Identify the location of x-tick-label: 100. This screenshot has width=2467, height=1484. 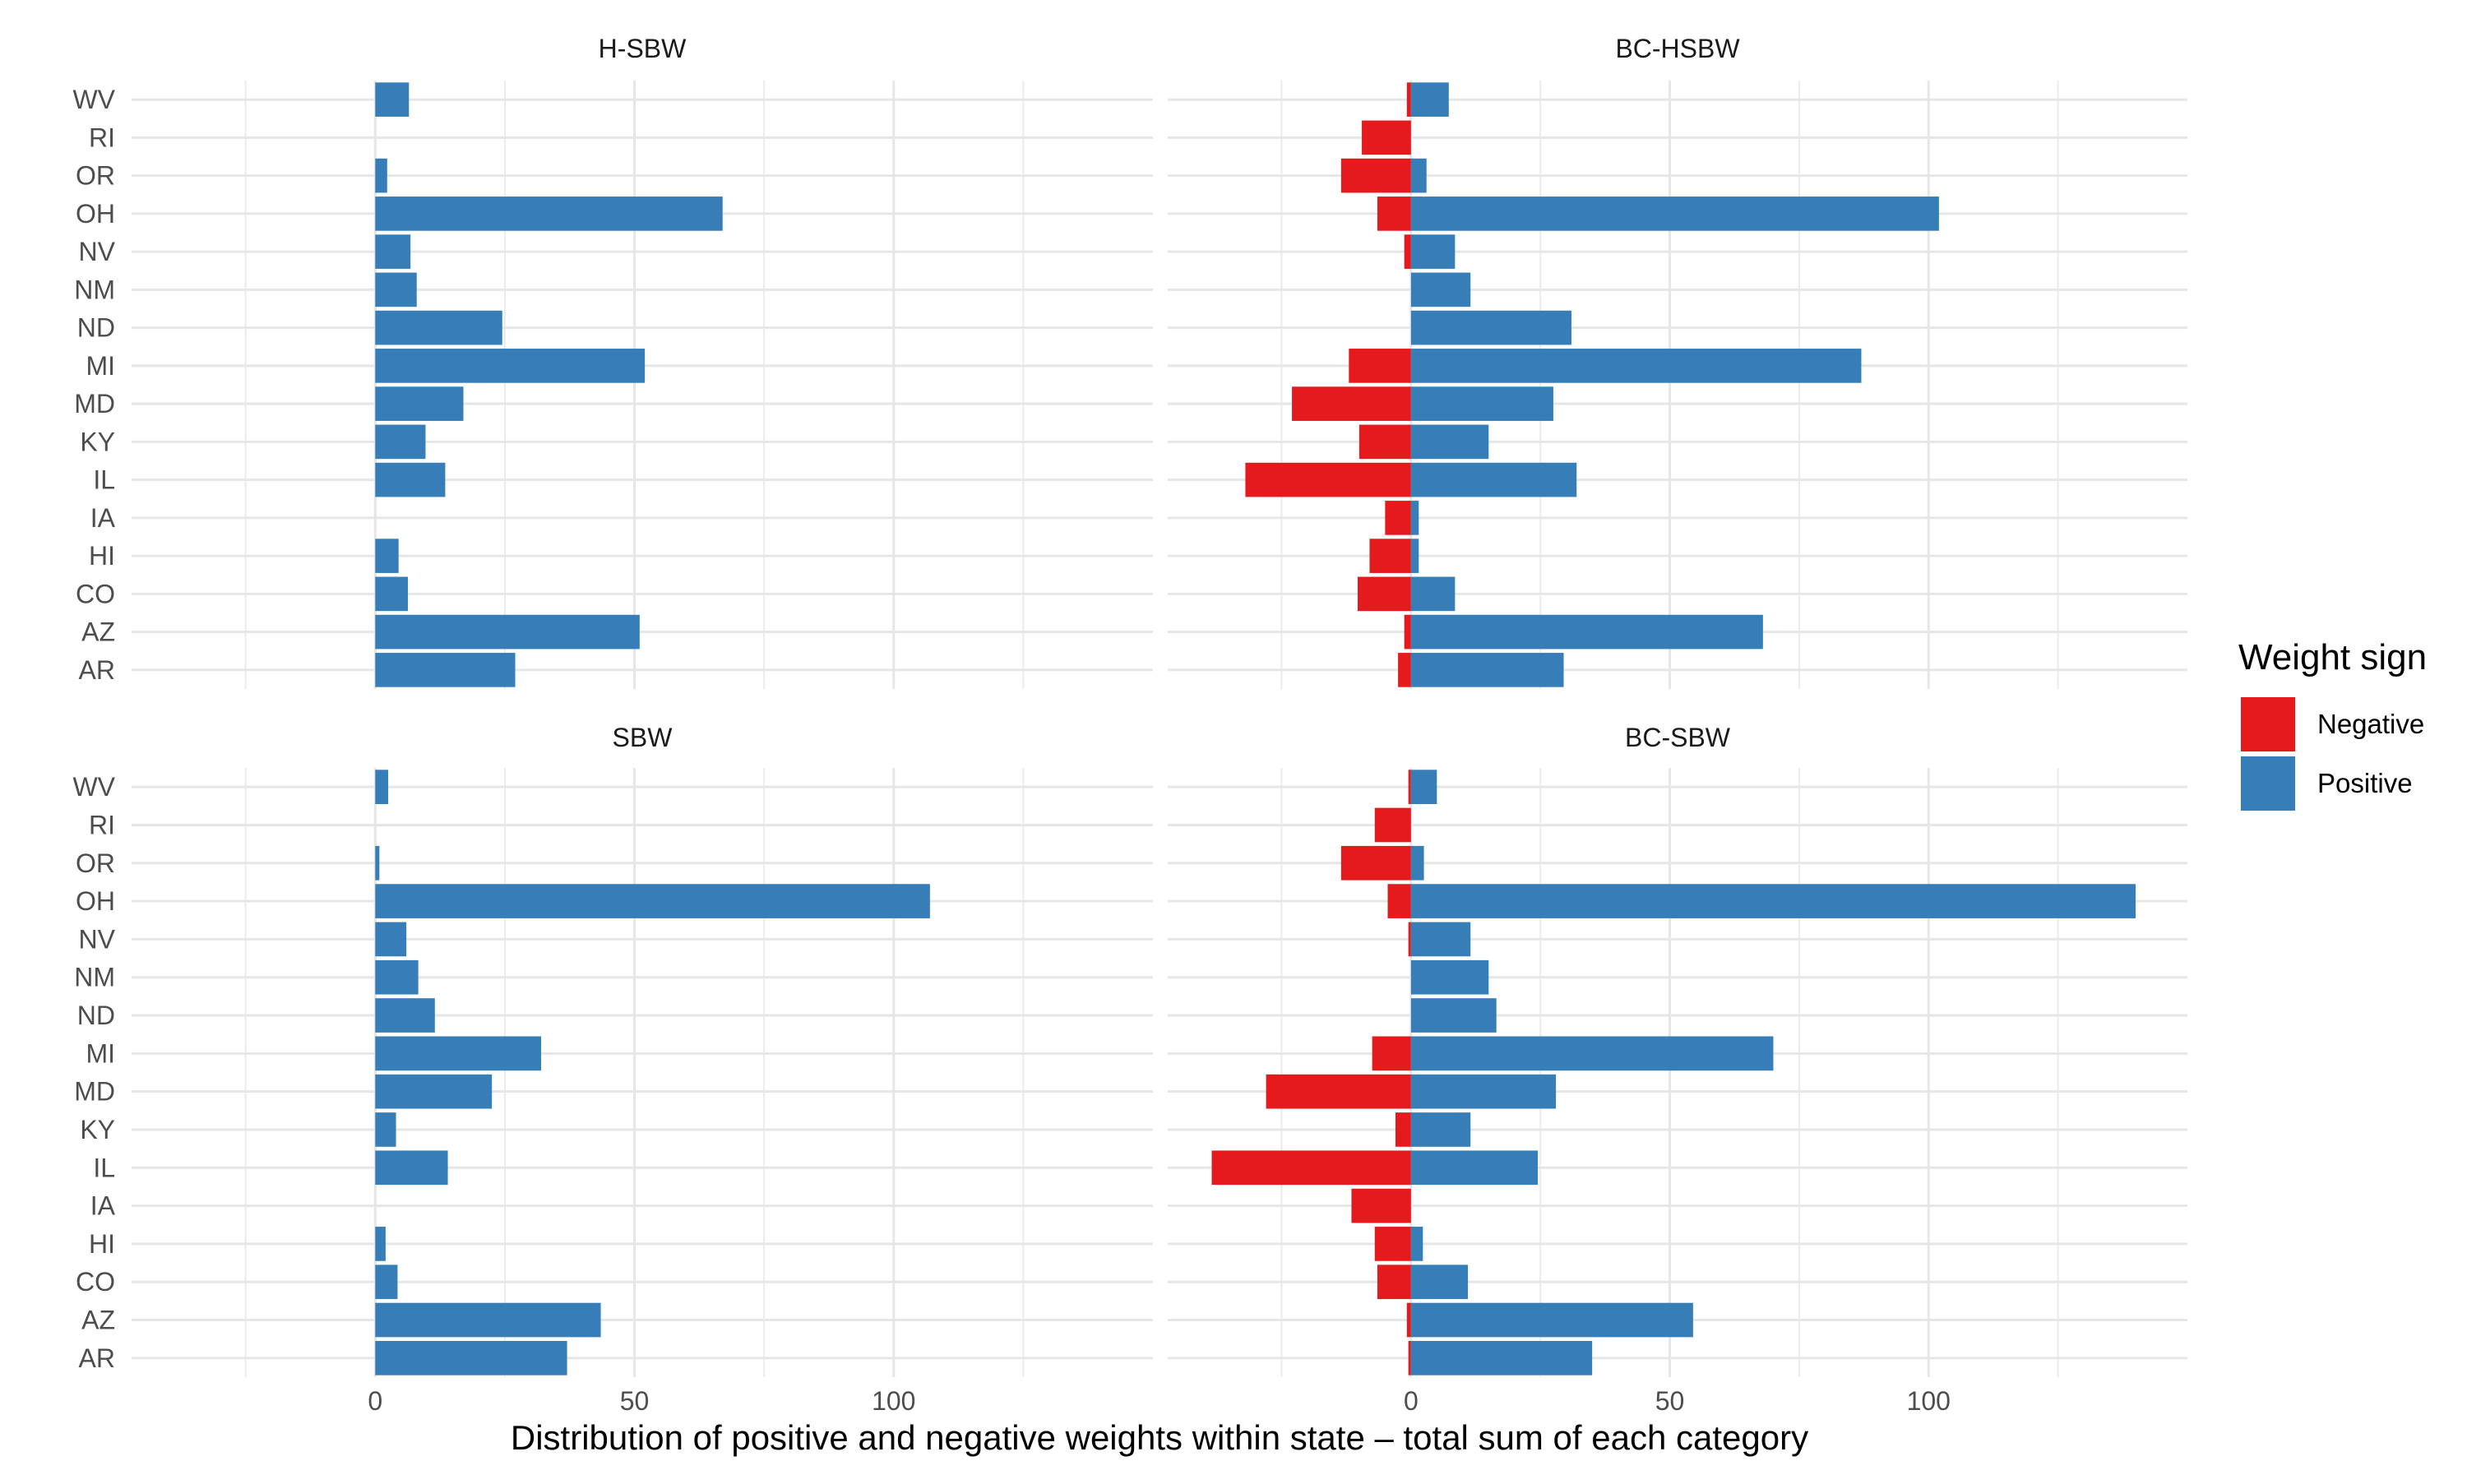
(1929, 1401).